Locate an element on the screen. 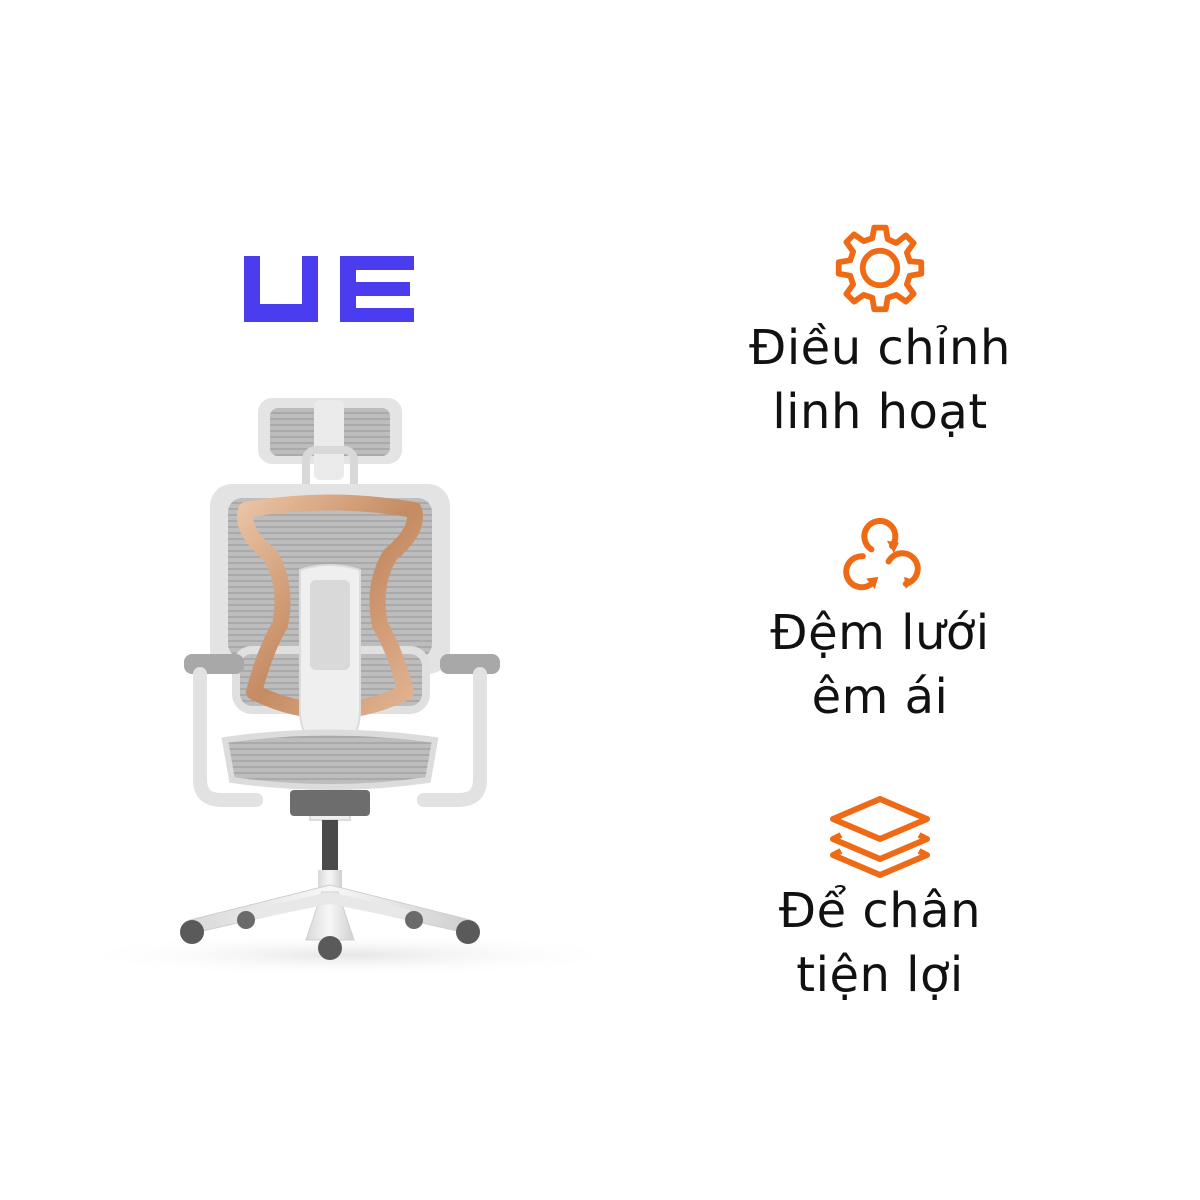 Image resolution: width=1200 pixels, height=1200 pixels. feature-adjustable: Điều chỉnh linh hoạt is located at coordinates (880, 332).